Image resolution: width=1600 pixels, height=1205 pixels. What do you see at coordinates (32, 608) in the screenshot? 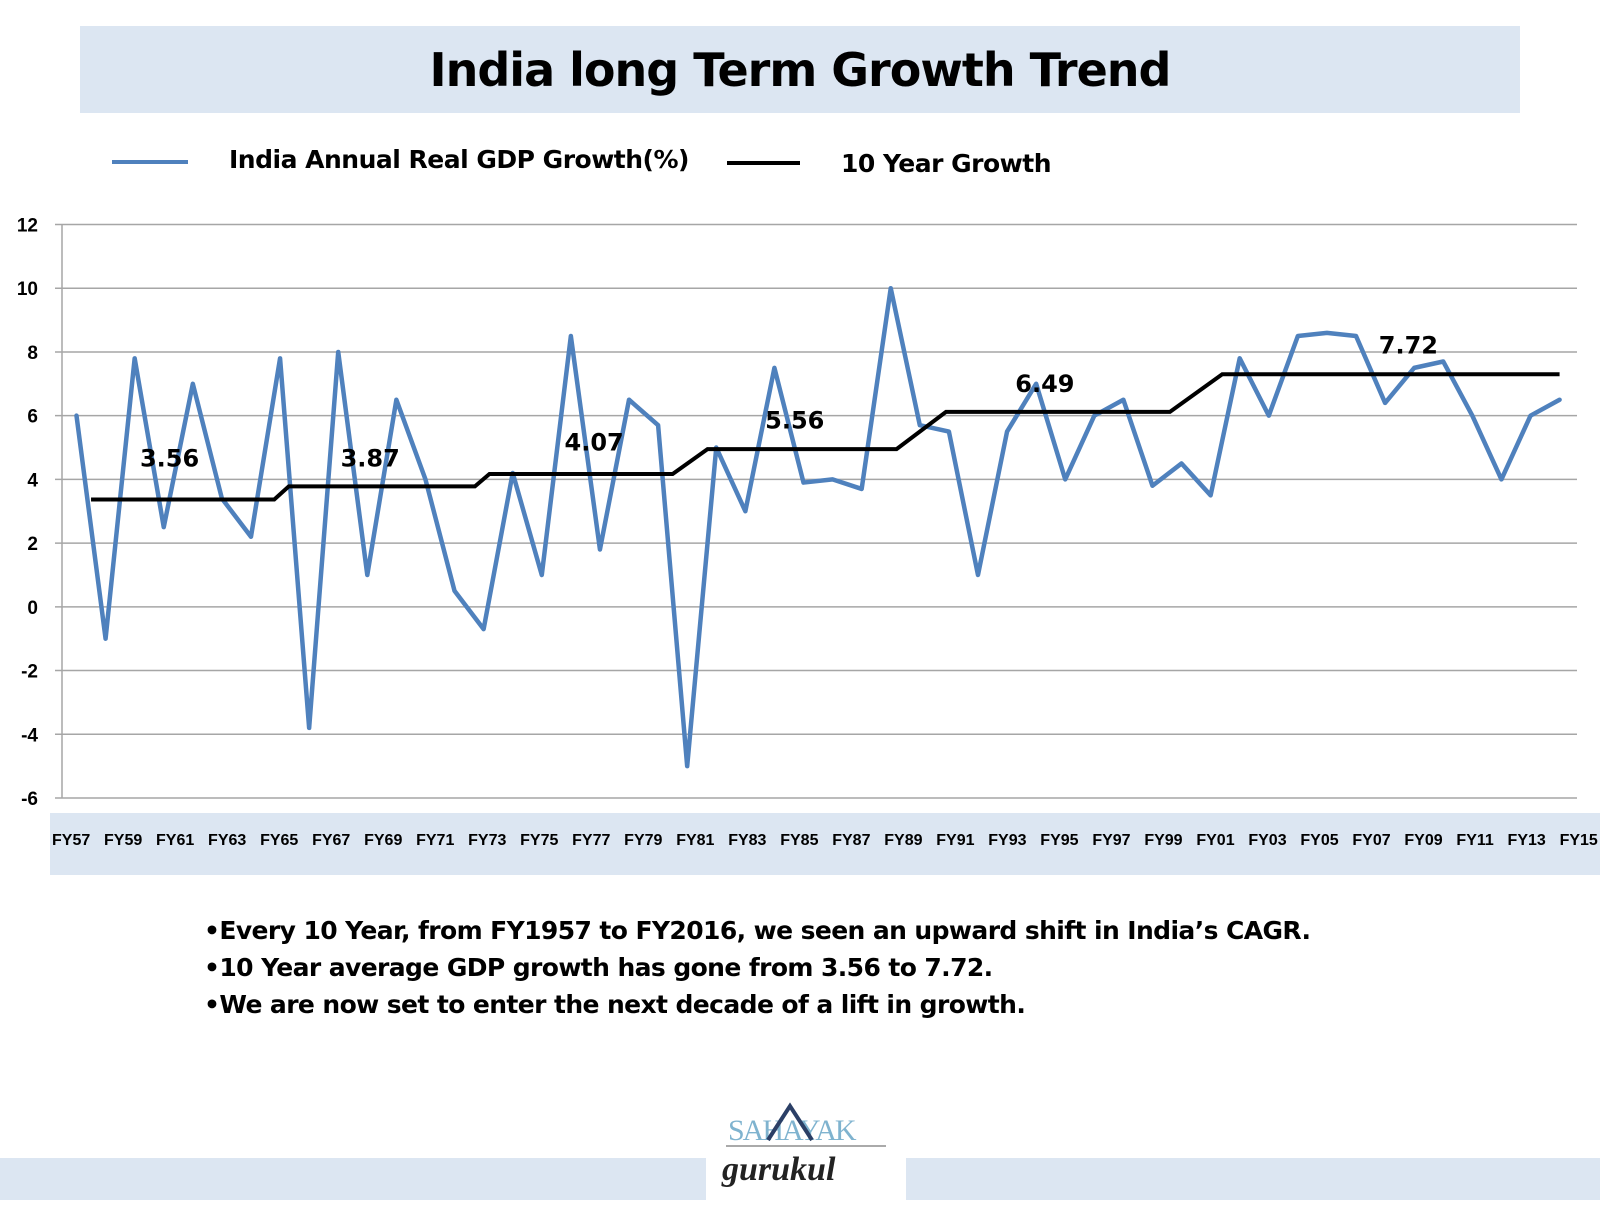
I see `y-tick-label: 0` at bounding box center [32, 608].